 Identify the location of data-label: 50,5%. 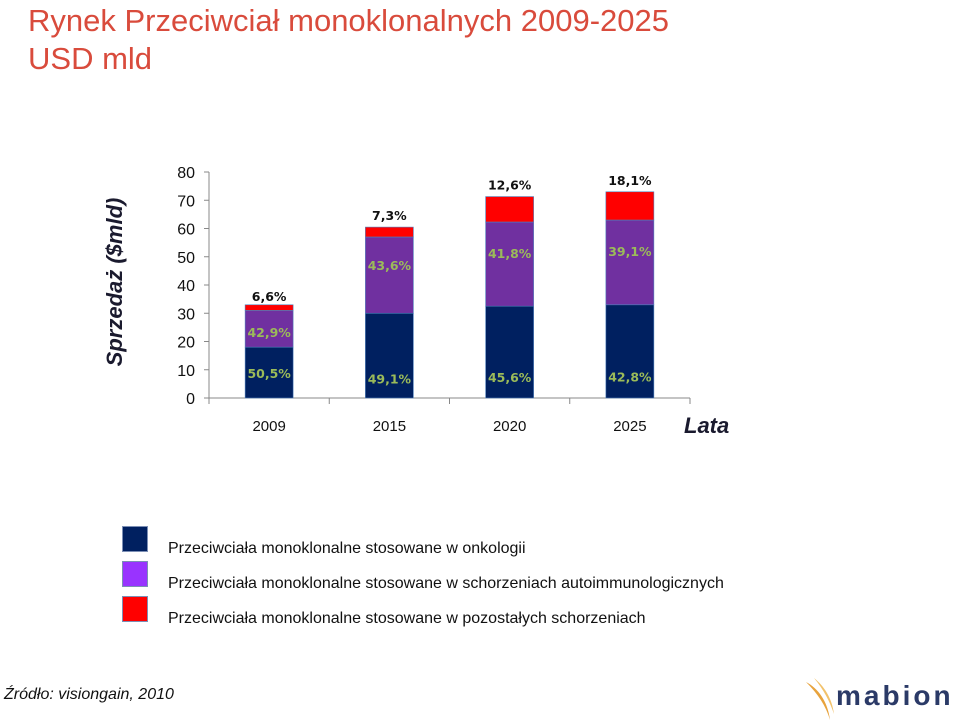
(269, 373).